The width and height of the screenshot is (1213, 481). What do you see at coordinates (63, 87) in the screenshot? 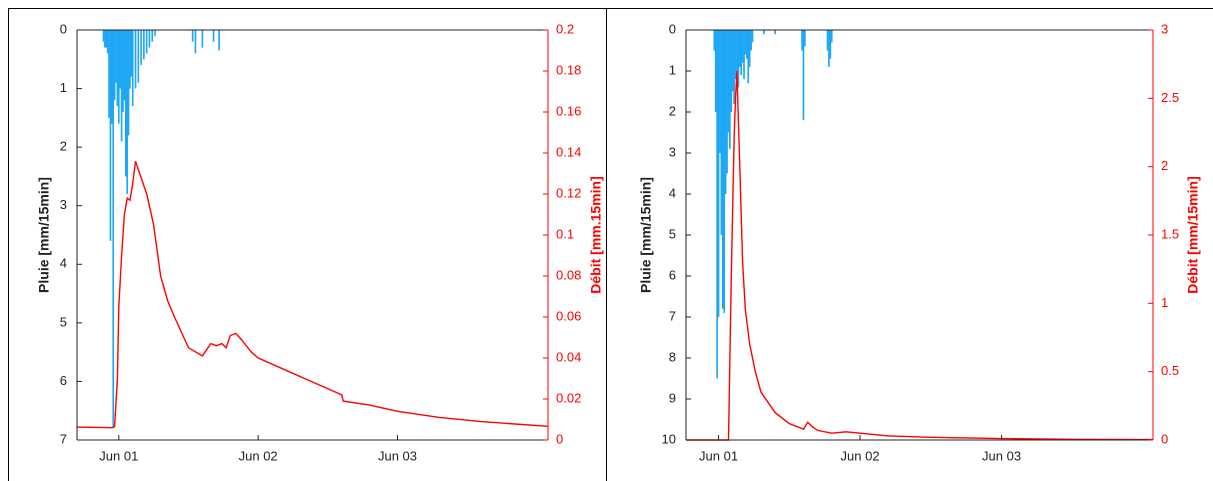
I see `y-tick-label: 1` at bounding box center [63, 87].